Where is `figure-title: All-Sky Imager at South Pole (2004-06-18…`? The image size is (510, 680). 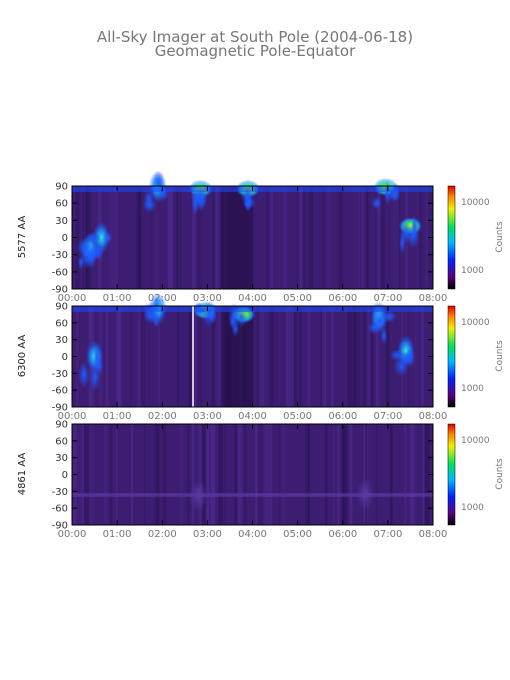
figure-title: All-Sky Imager at South Pole (2004-06-18… is located at coordinates (255, 37).